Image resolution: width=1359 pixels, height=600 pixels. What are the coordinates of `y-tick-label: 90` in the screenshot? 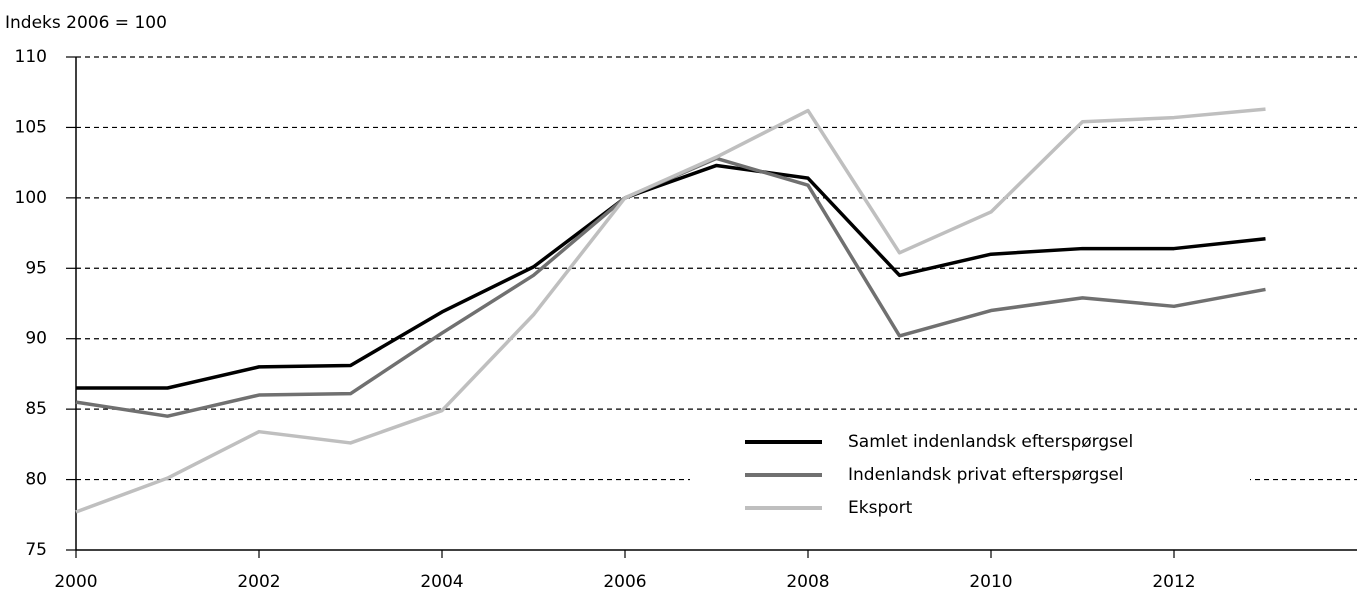 It's located at (36, 339).